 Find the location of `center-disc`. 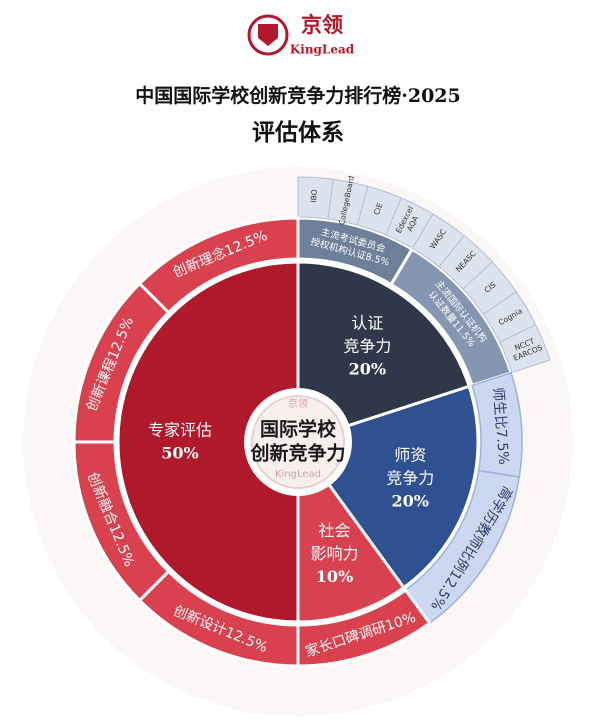

center-disc is located at coordinates (298, 442).